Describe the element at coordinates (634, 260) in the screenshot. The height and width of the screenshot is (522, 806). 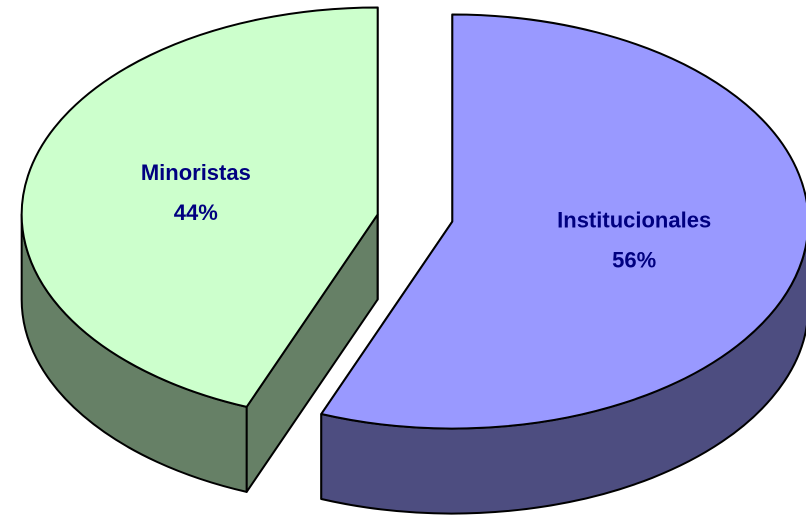
I see `slice-value-label: 56%` at that location.